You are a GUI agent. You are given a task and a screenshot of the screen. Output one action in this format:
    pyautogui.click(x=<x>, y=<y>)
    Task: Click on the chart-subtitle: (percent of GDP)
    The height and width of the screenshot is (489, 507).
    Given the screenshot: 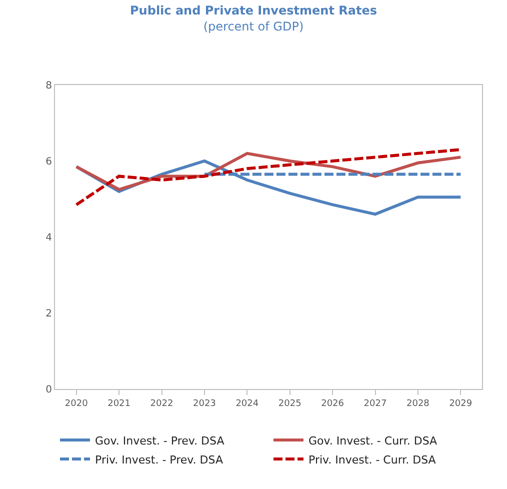 What is the action you would take?
    pyautogui.click(x=253, y=26)
    